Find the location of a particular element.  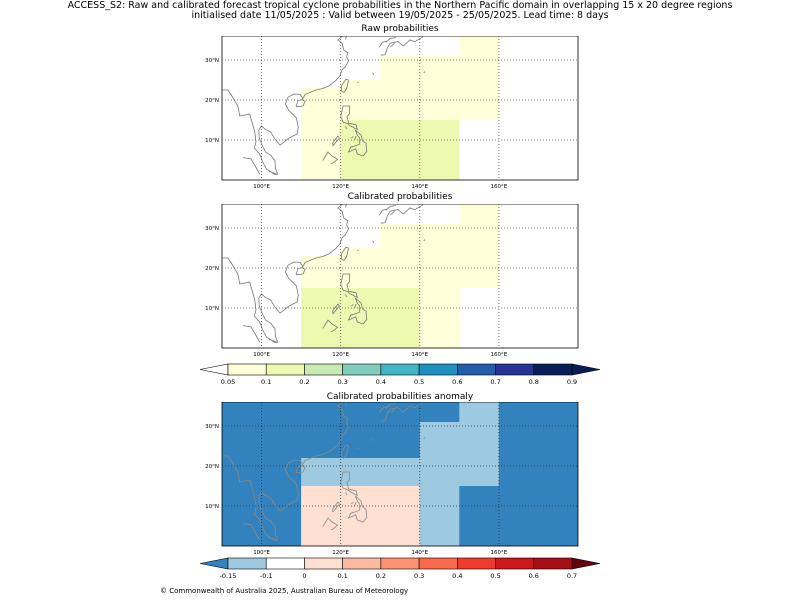

anom-colorbar-tick-label: 0.6 is located at coordinates (534, 576).